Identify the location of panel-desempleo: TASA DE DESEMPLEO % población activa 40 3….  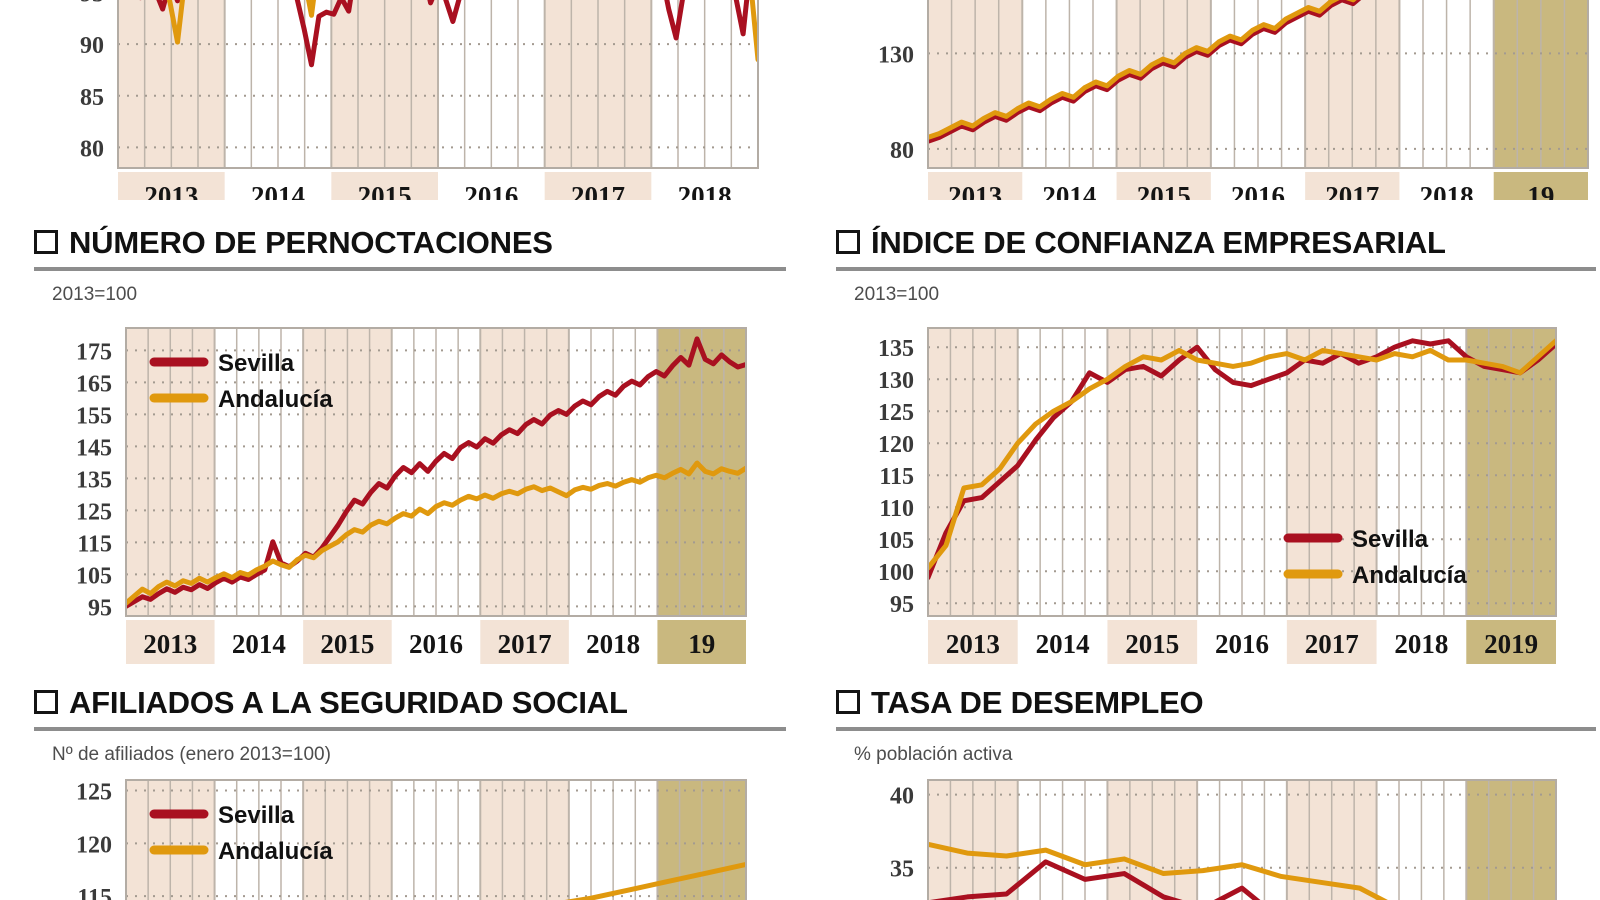
(1216, 791).